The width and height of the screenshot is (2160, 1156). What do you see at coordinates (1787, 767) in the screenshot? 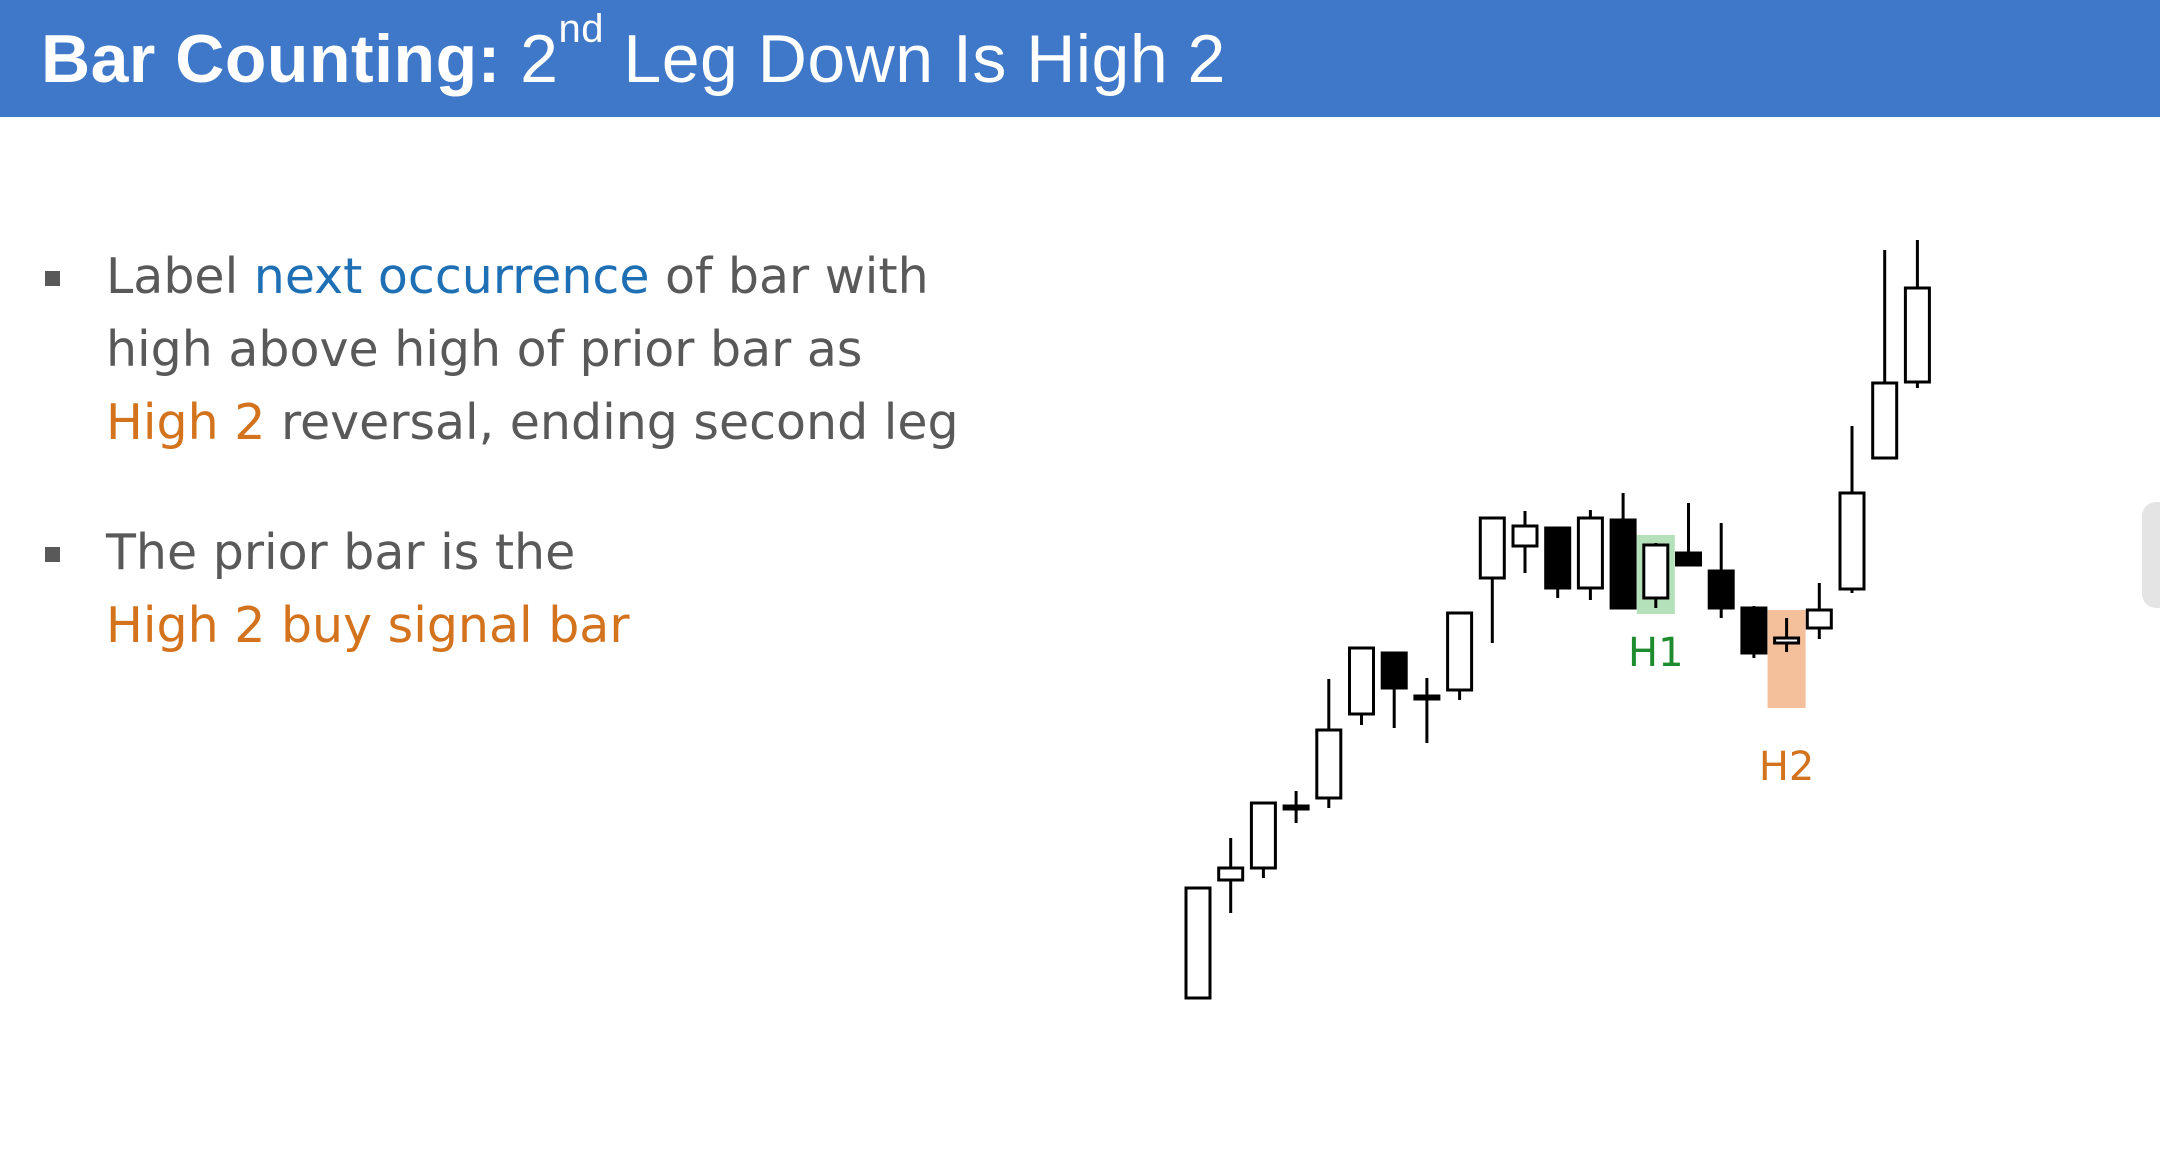
I see `annotation-label-h2: H2` at bounding box center [1787, 767].